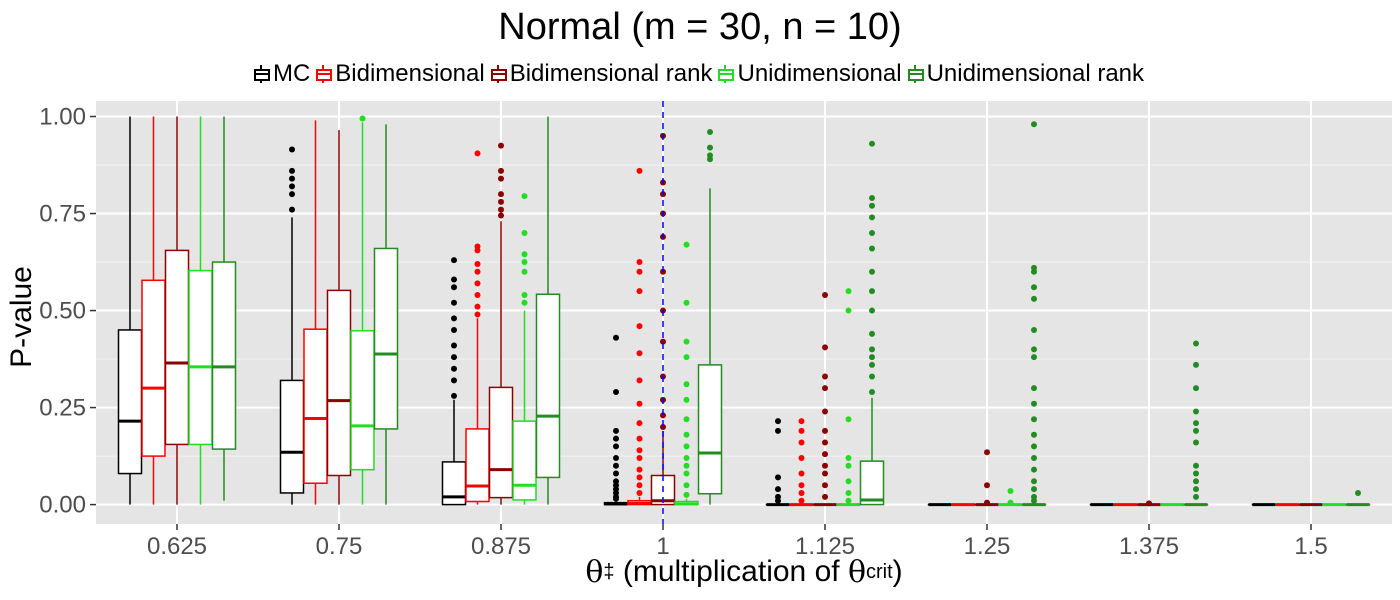 This screenshot has width=1400, height=600. I want to click on legend-item: Unidimensional, so click(809, 74).